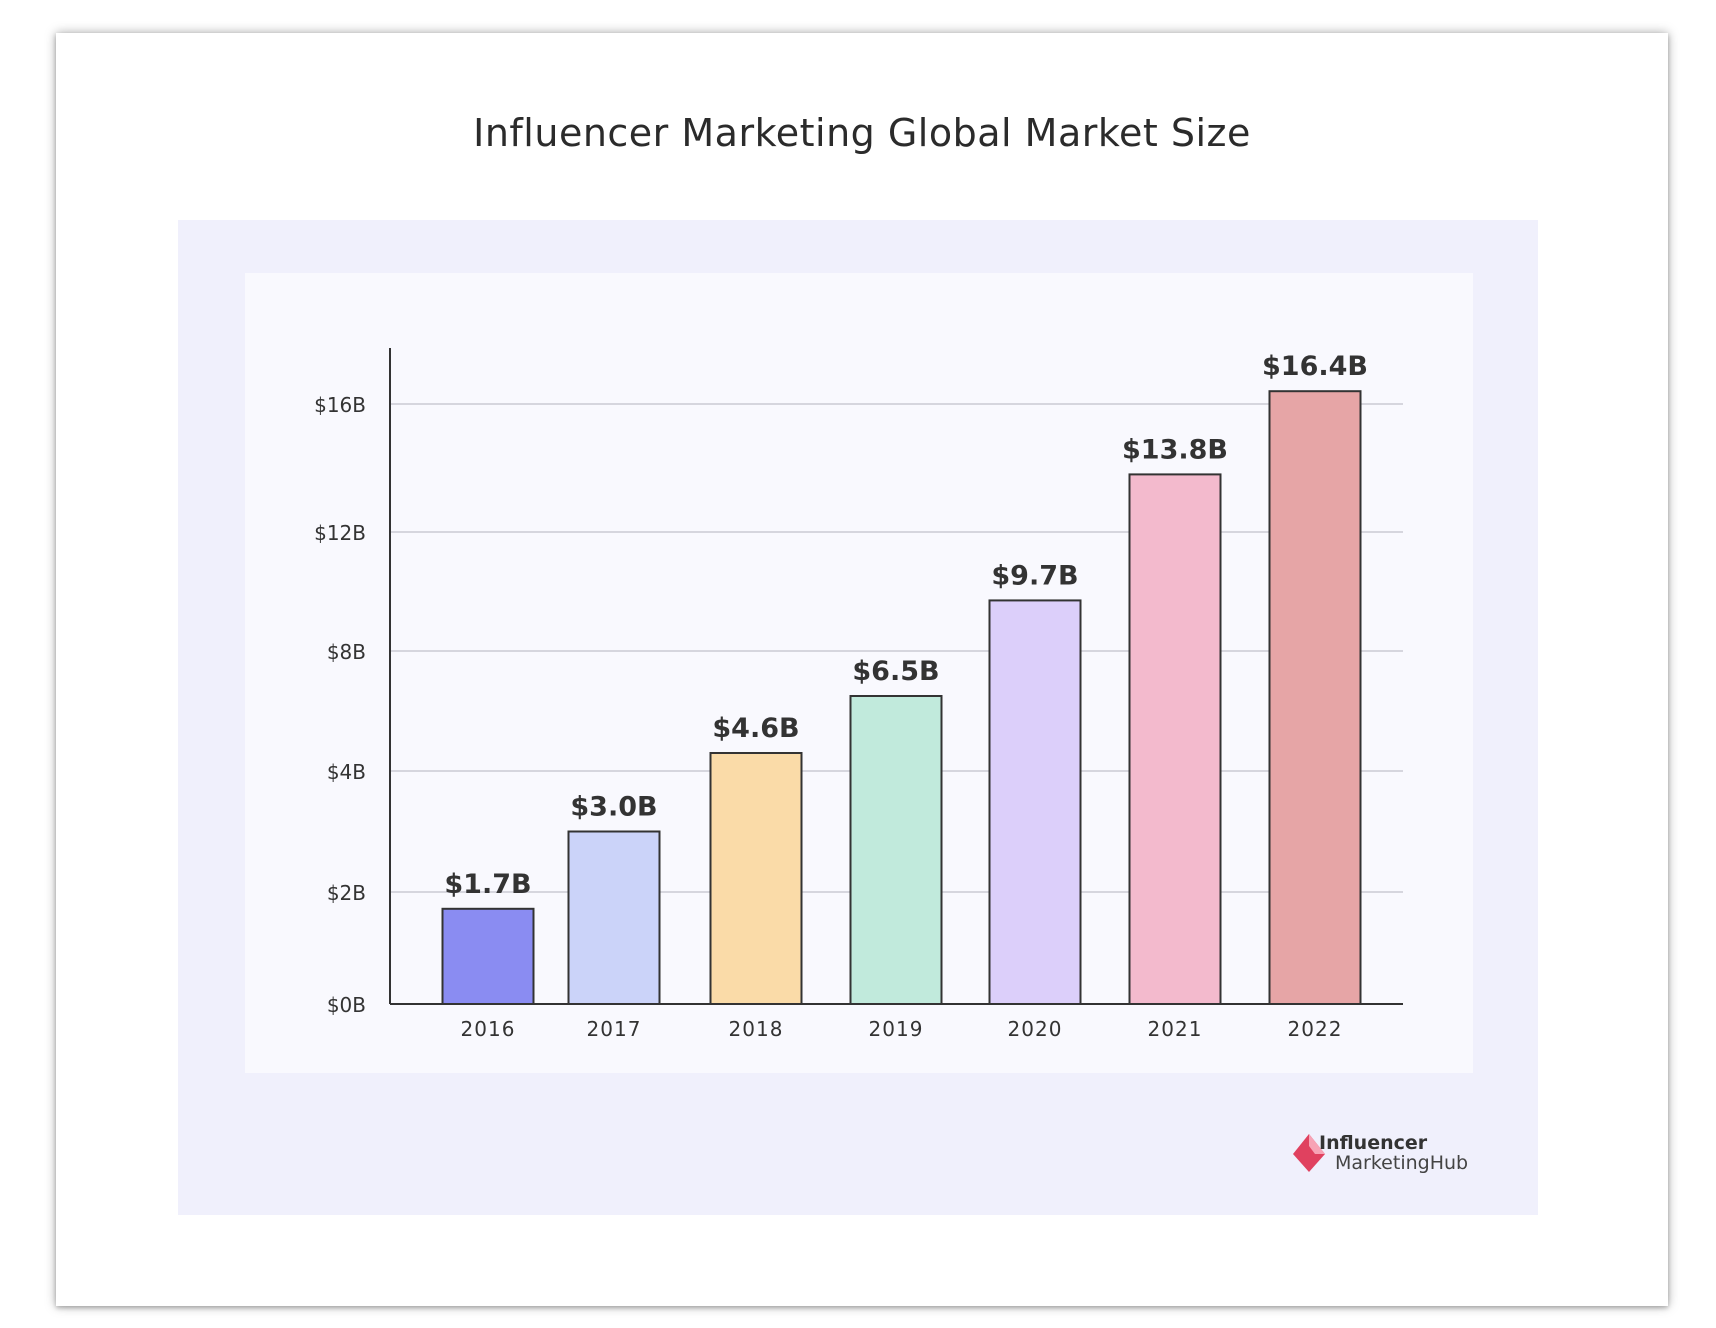 The height and width of the screenshot is (1328, 1716). What do you see at coordinates (1373, 1143) in the screenshot?
I see `brand-logo-line1: Influencer` at bounding box center [1373, 1143].